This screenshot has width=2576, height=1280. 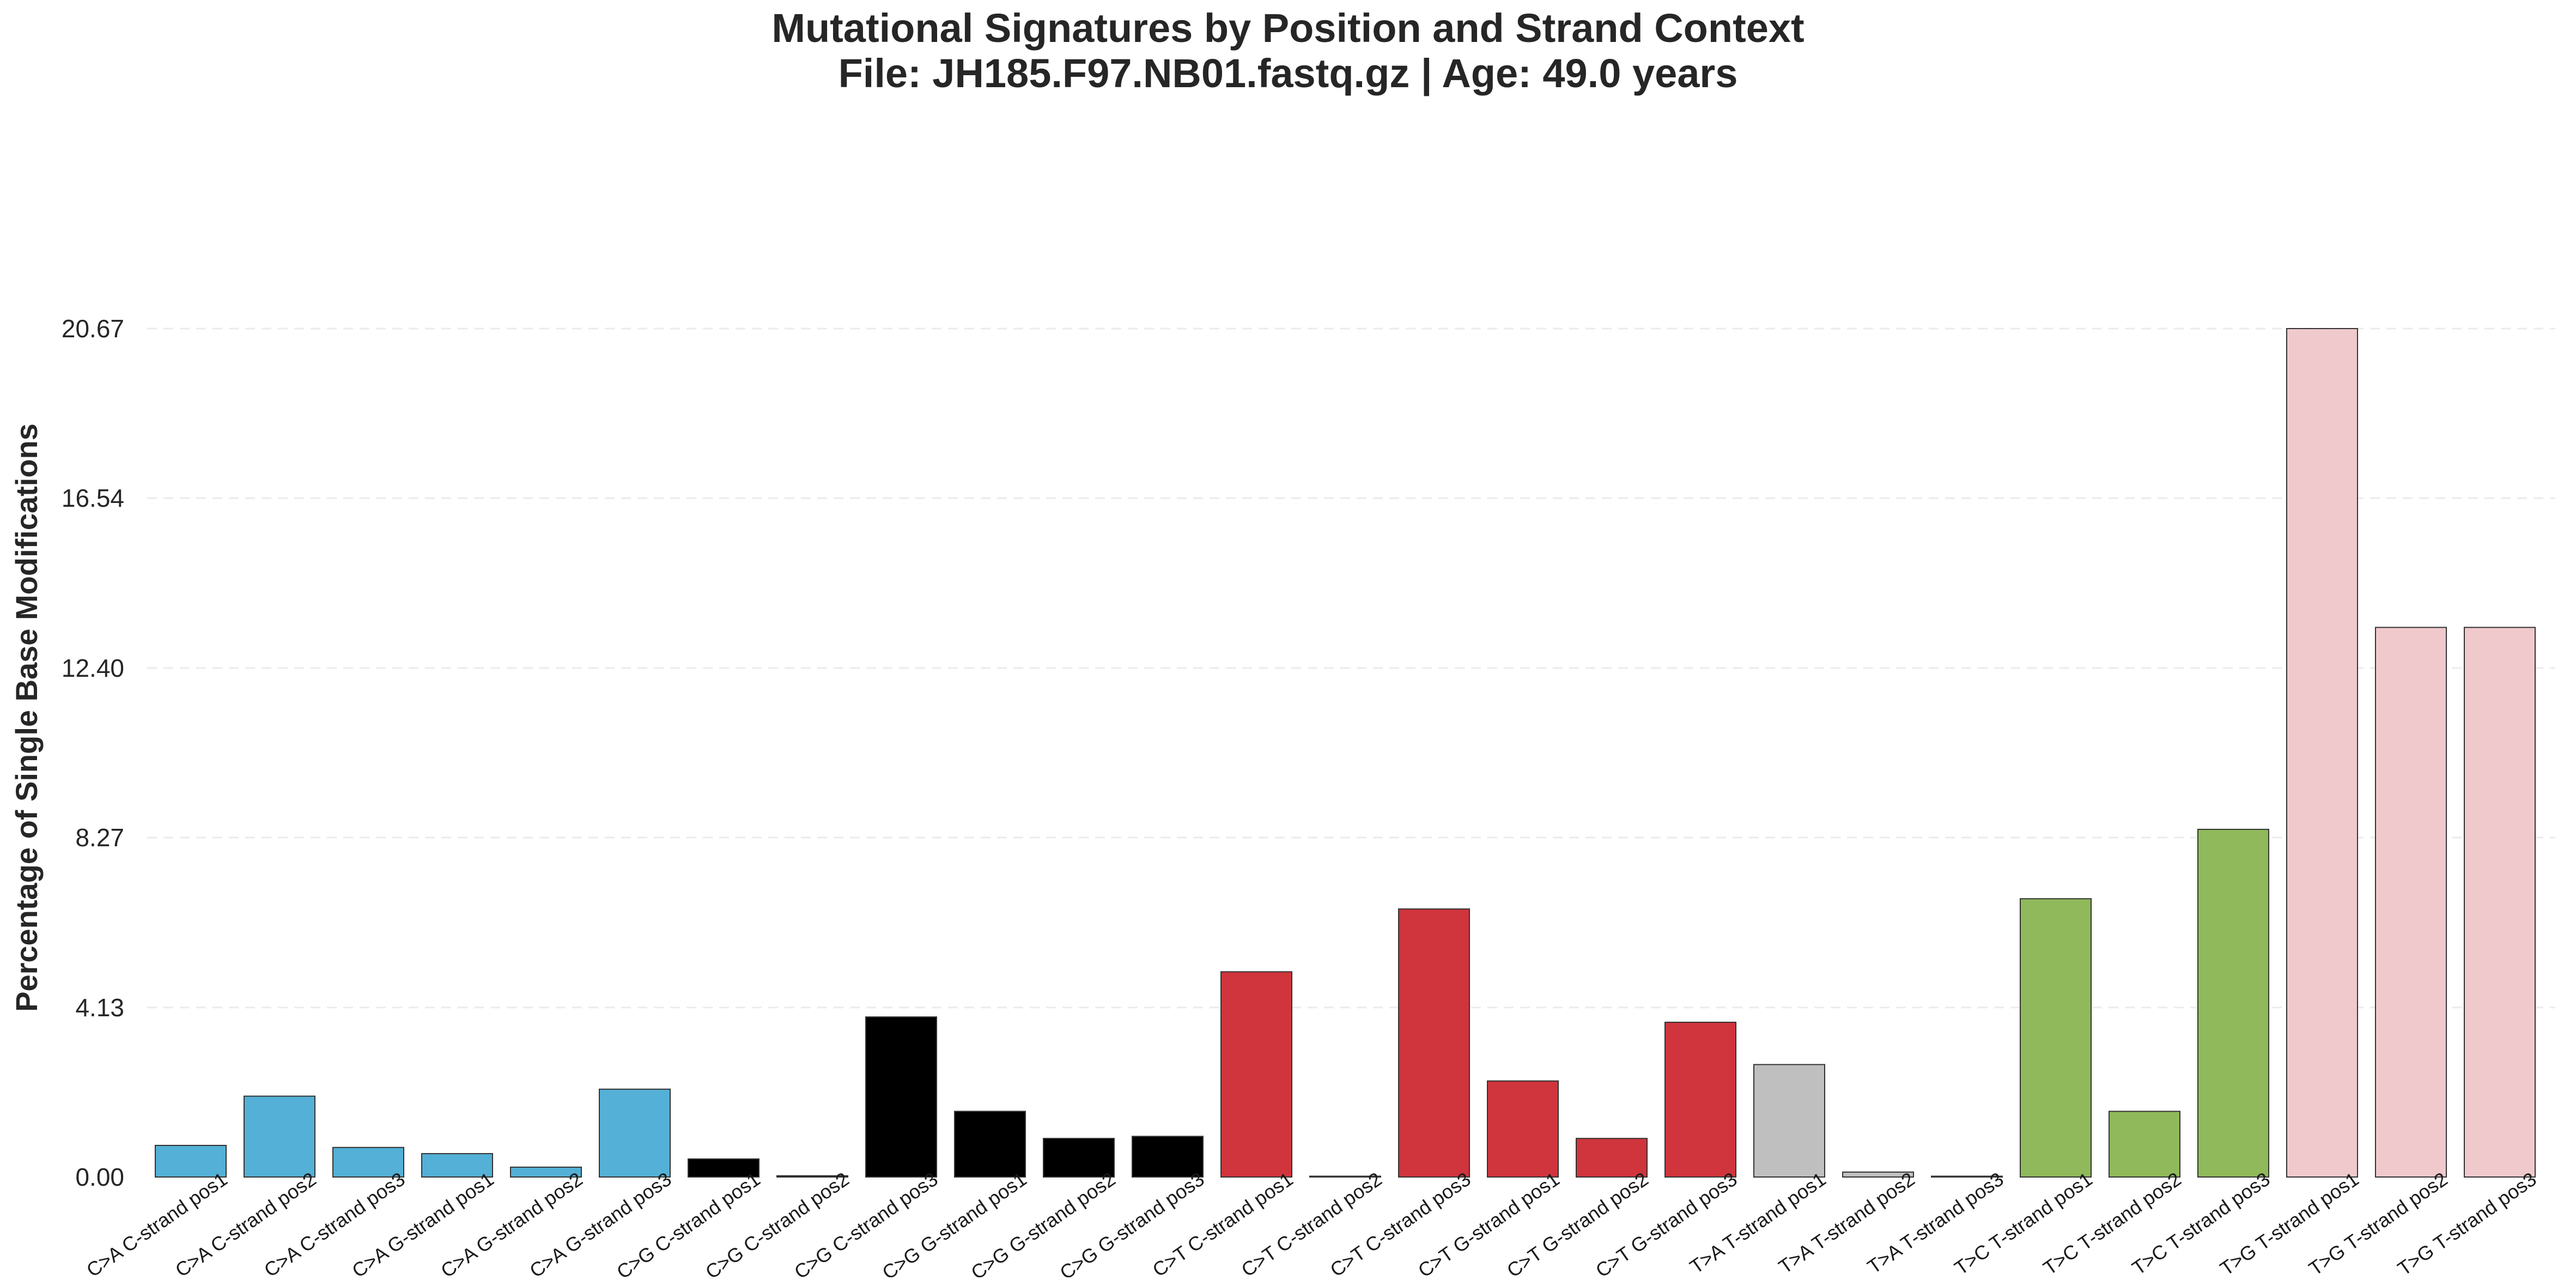 I want to click on y-tick-label: 0.00, so click(x=99, y=1177).